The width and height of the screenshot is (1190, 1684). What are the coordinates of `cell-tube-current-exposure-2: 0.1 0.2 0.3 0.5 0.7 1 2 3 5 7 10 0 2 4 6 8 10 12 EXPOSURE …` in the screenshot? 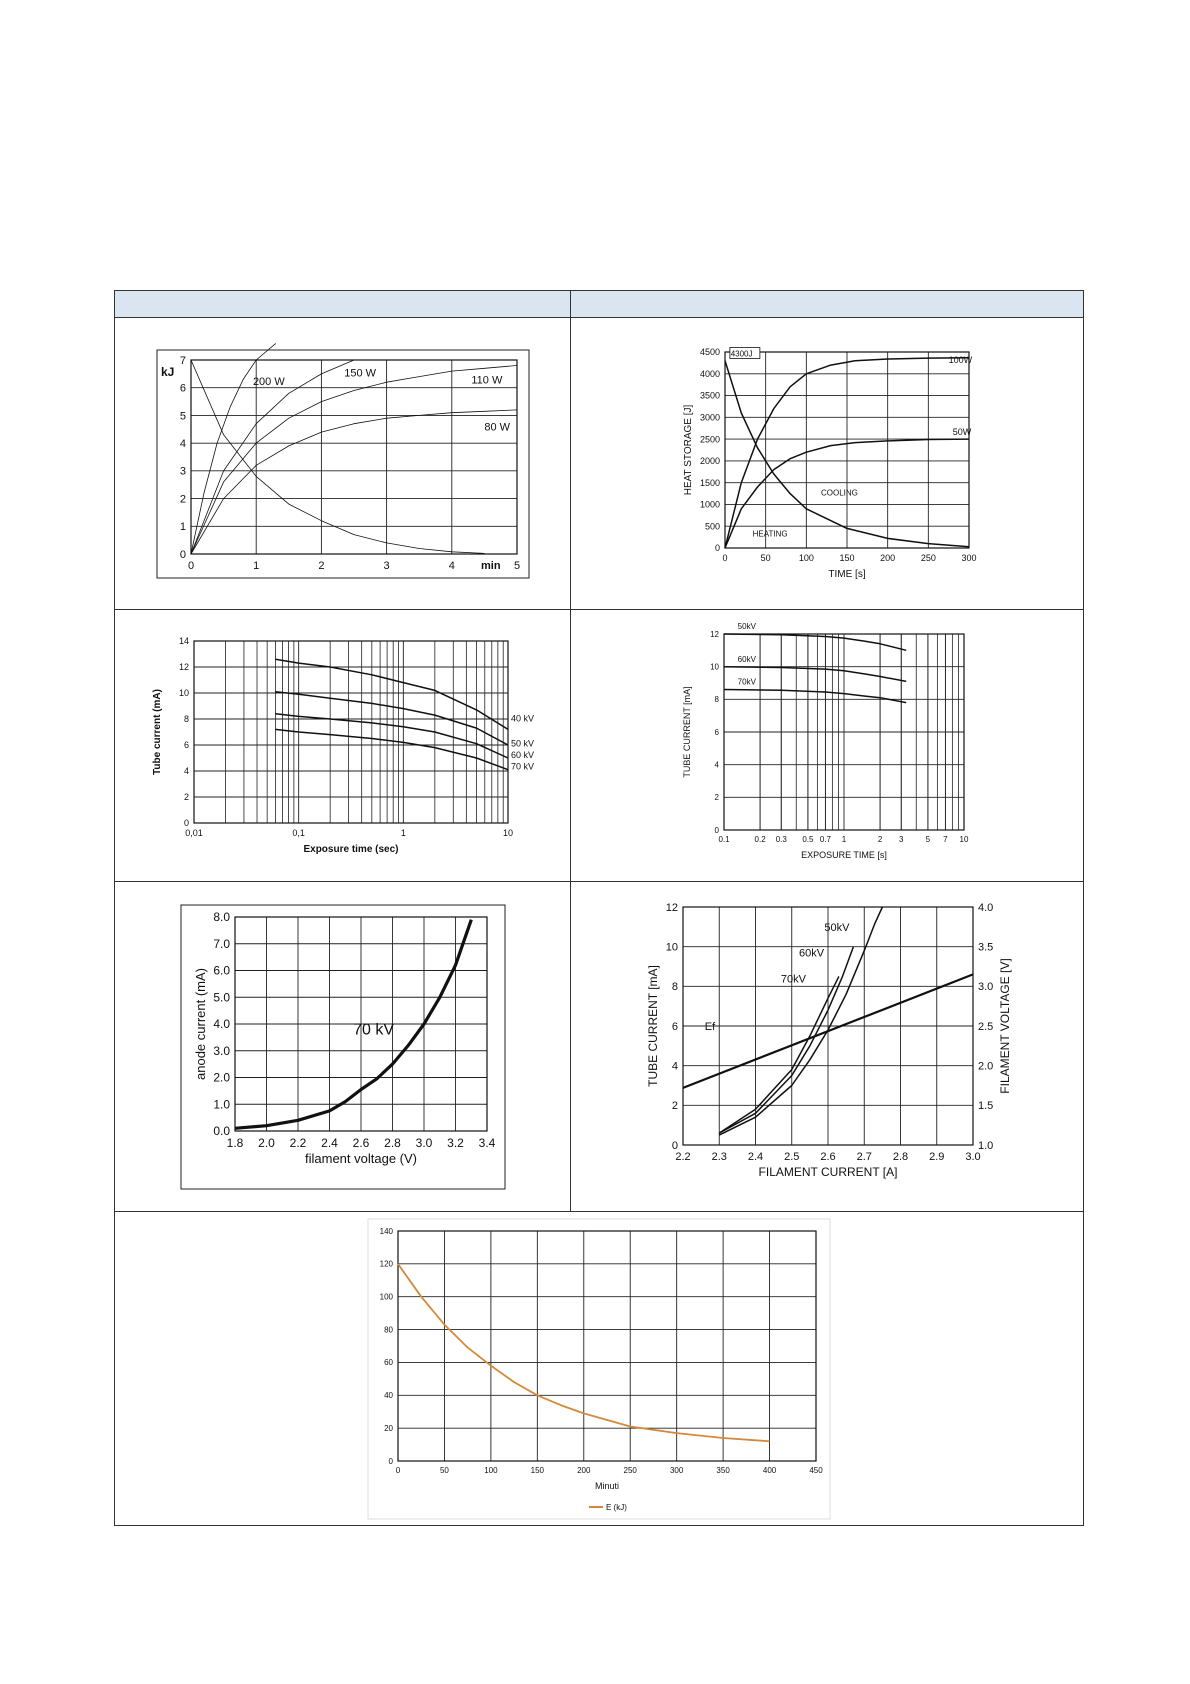 It's located at (827, 745).